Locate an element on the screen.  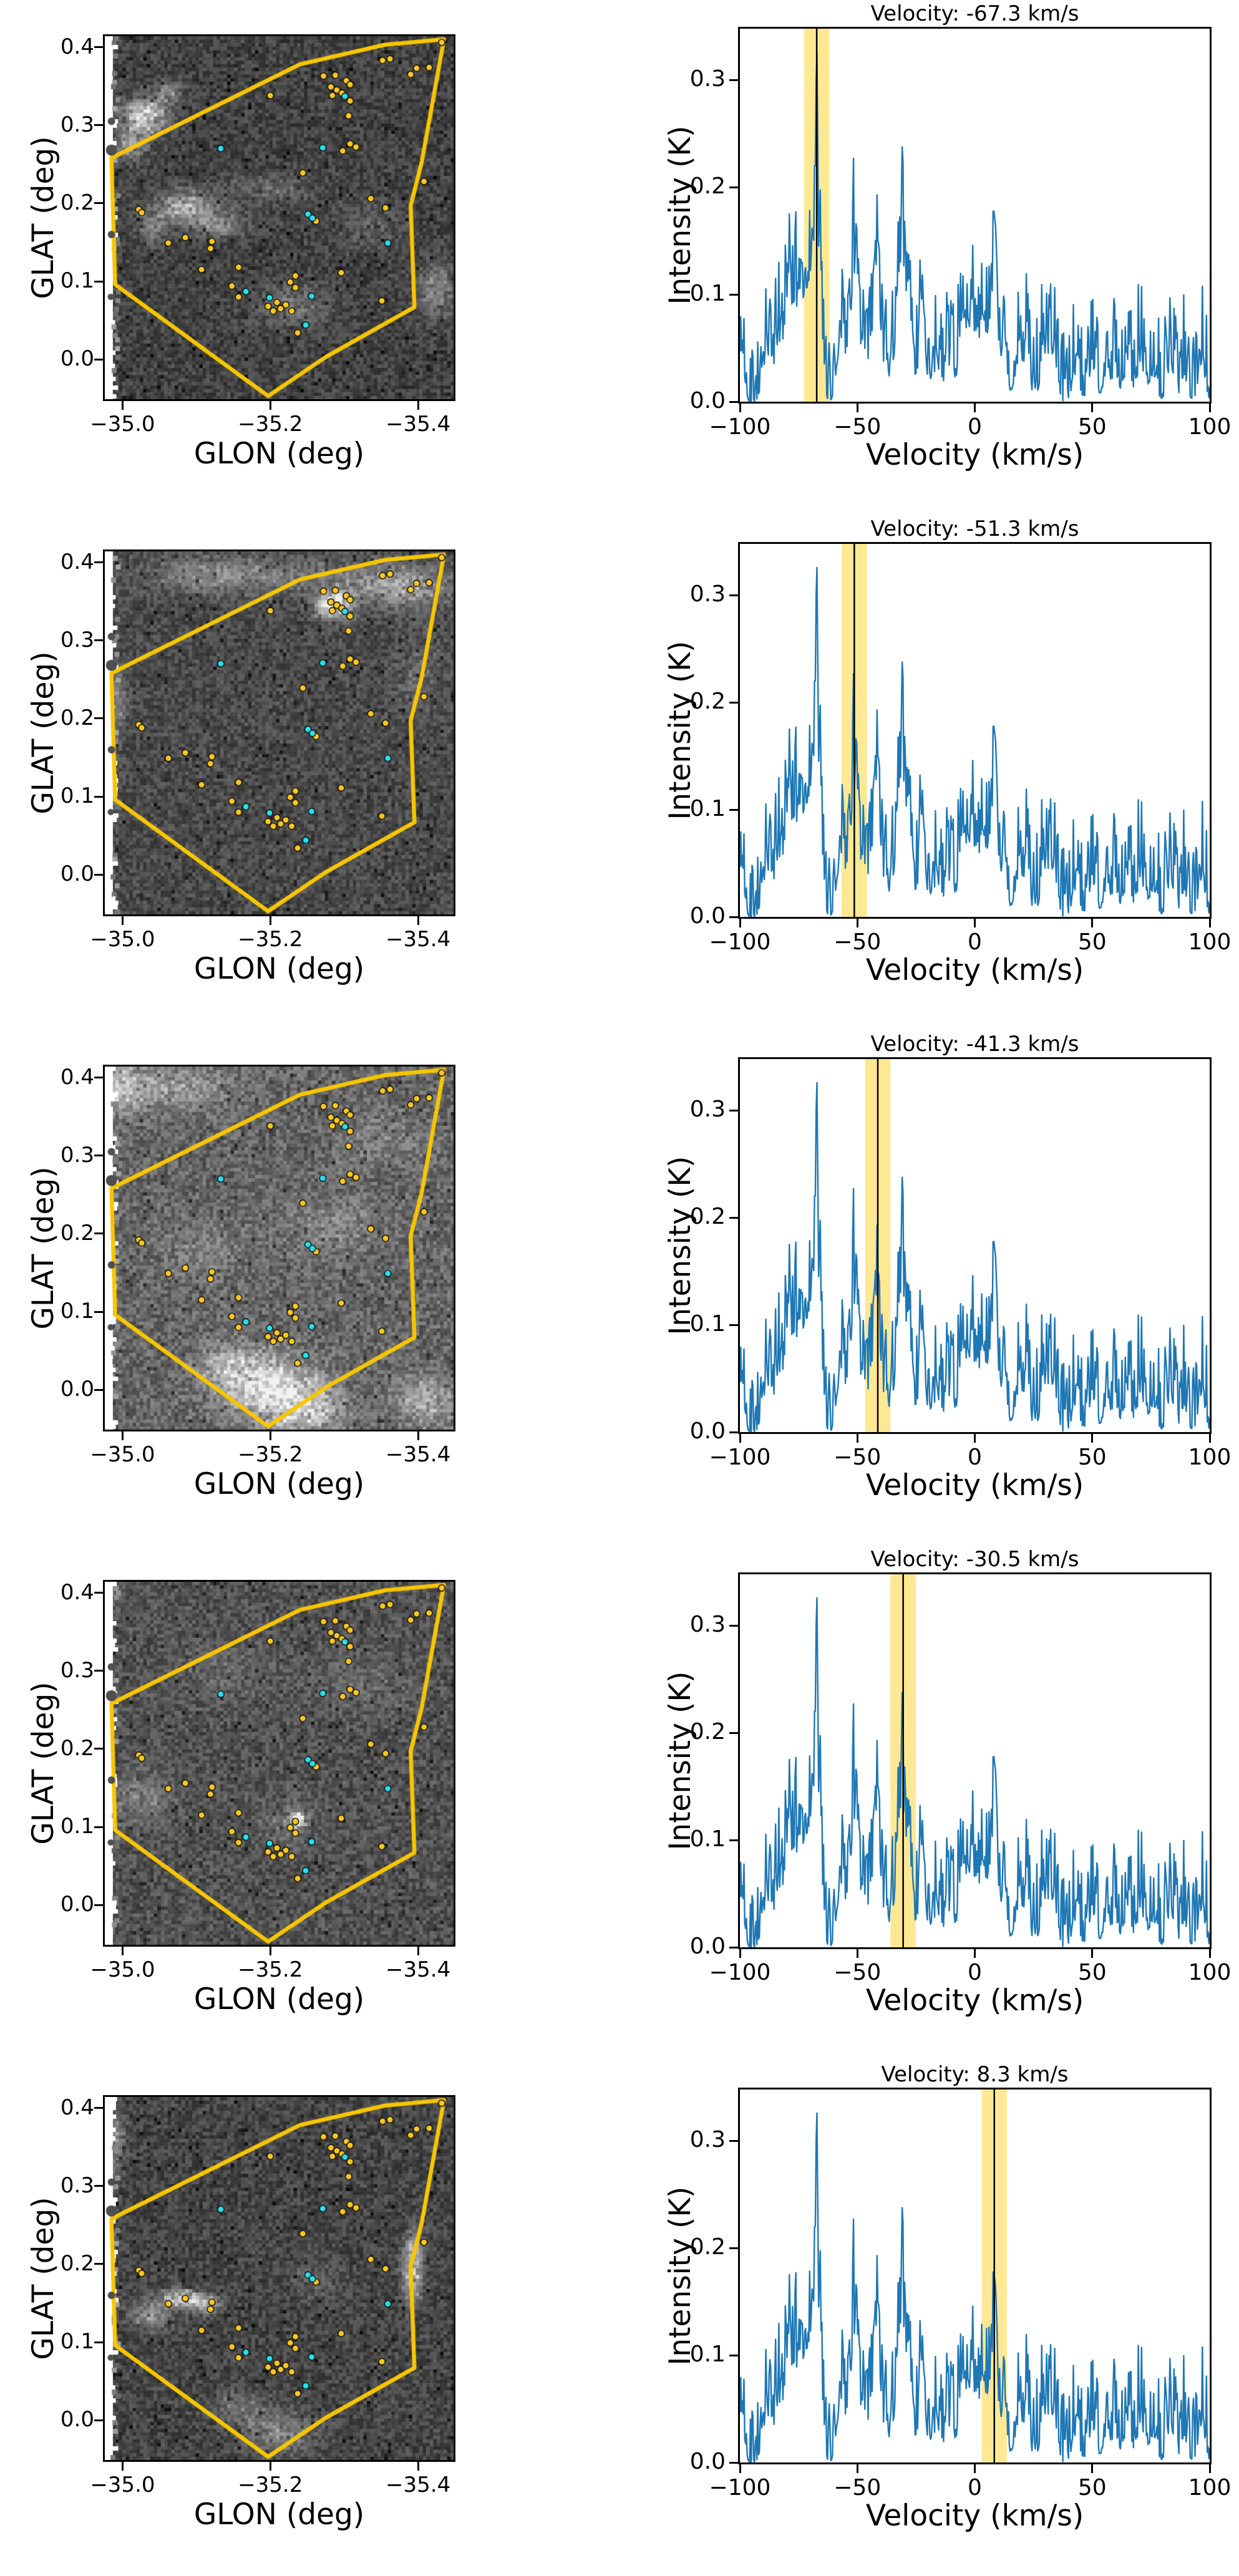
map-y-tick-label: 0.4 is located at coordinates (77, 1077).